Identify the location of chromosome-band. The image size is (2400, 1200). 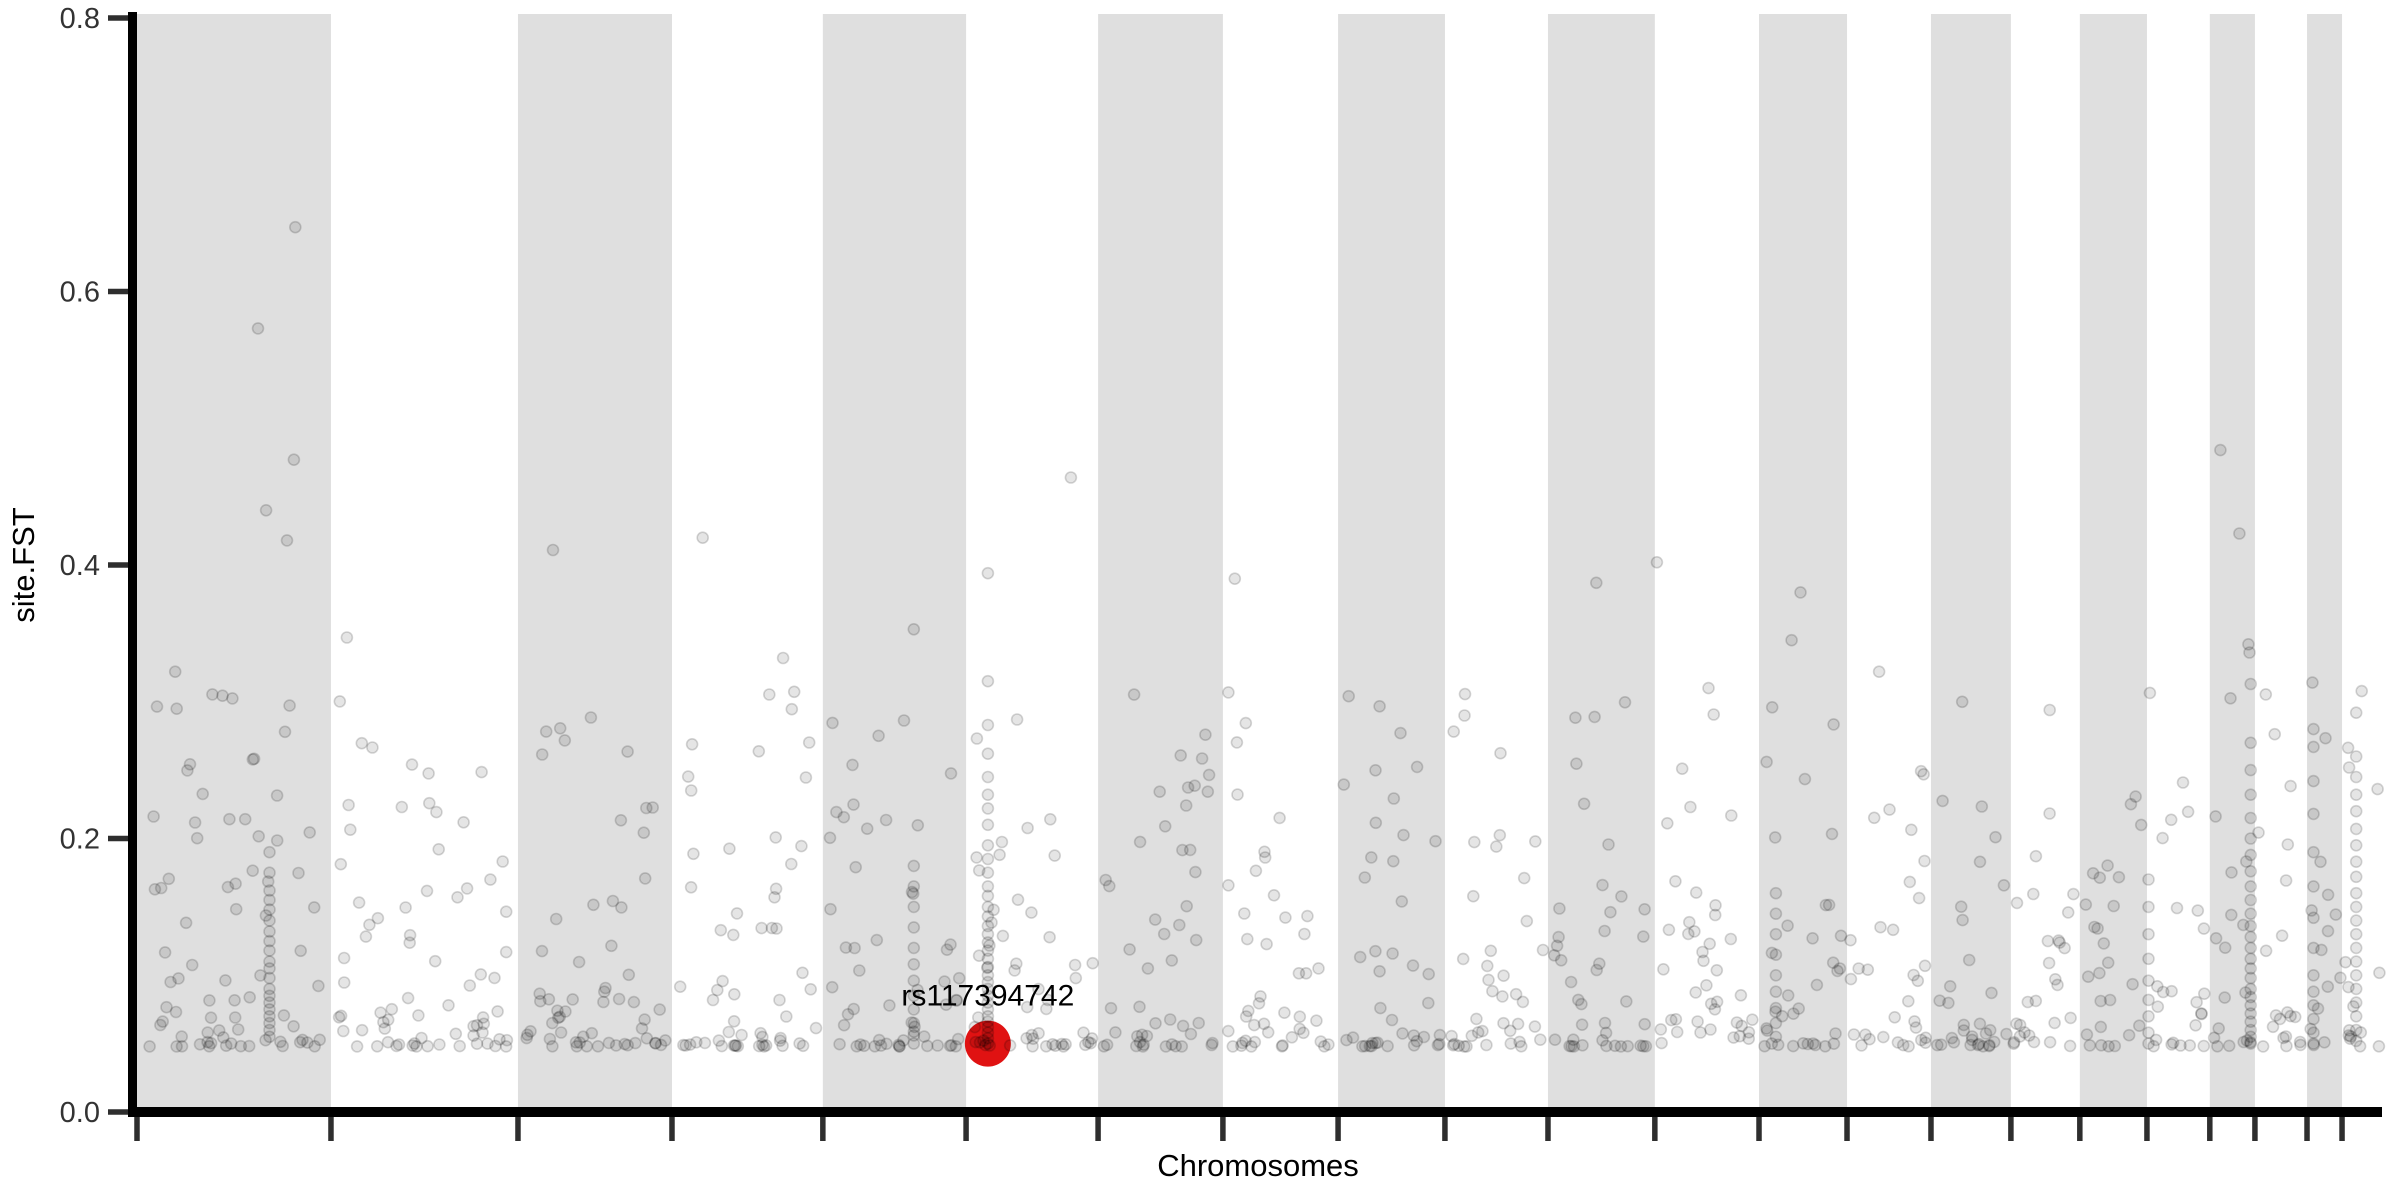
(1970, 560).